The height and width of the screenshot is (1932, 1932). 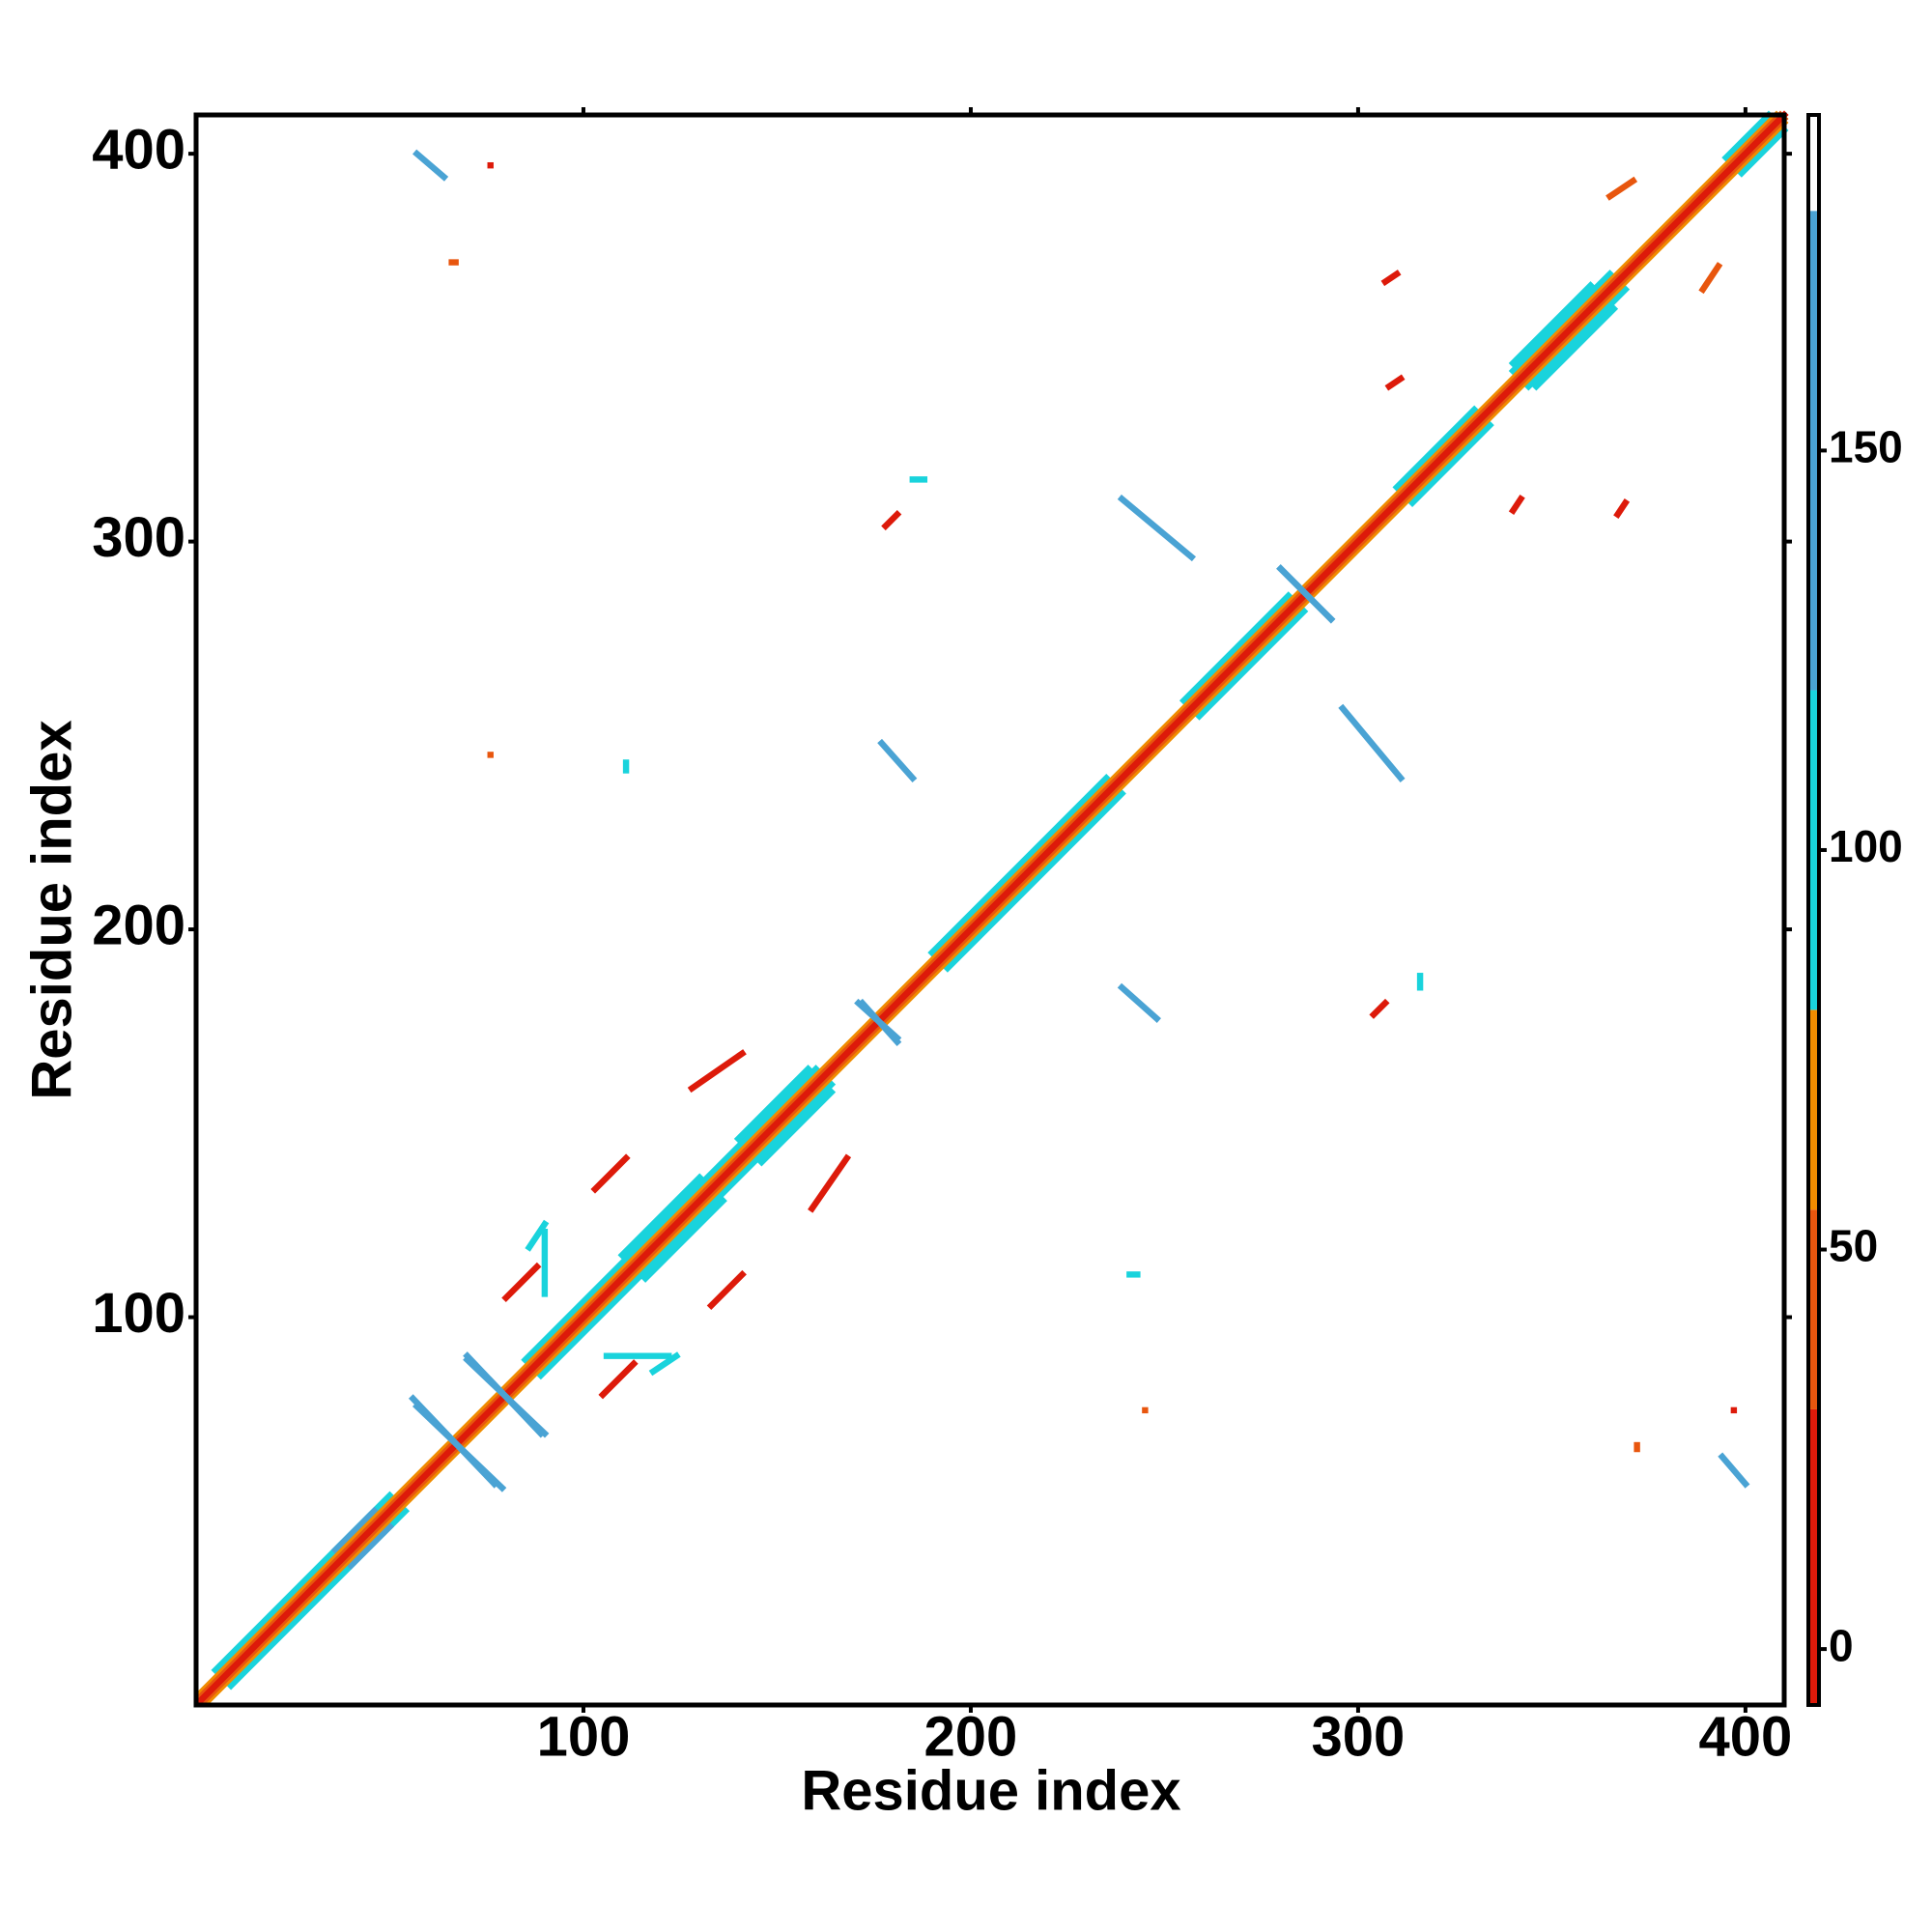 What do you see at coordinates (1841, 1645) in the screenshot?
I see `colorbar-tick-label: 0` at bounding box center [1841, 1645].